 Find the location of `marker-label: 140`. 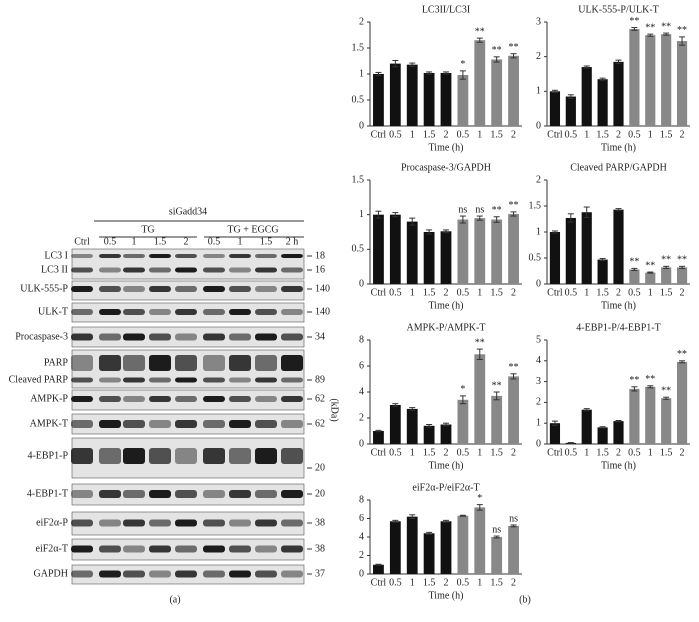

marker-label: 140 is located at coordinates (322, 288).